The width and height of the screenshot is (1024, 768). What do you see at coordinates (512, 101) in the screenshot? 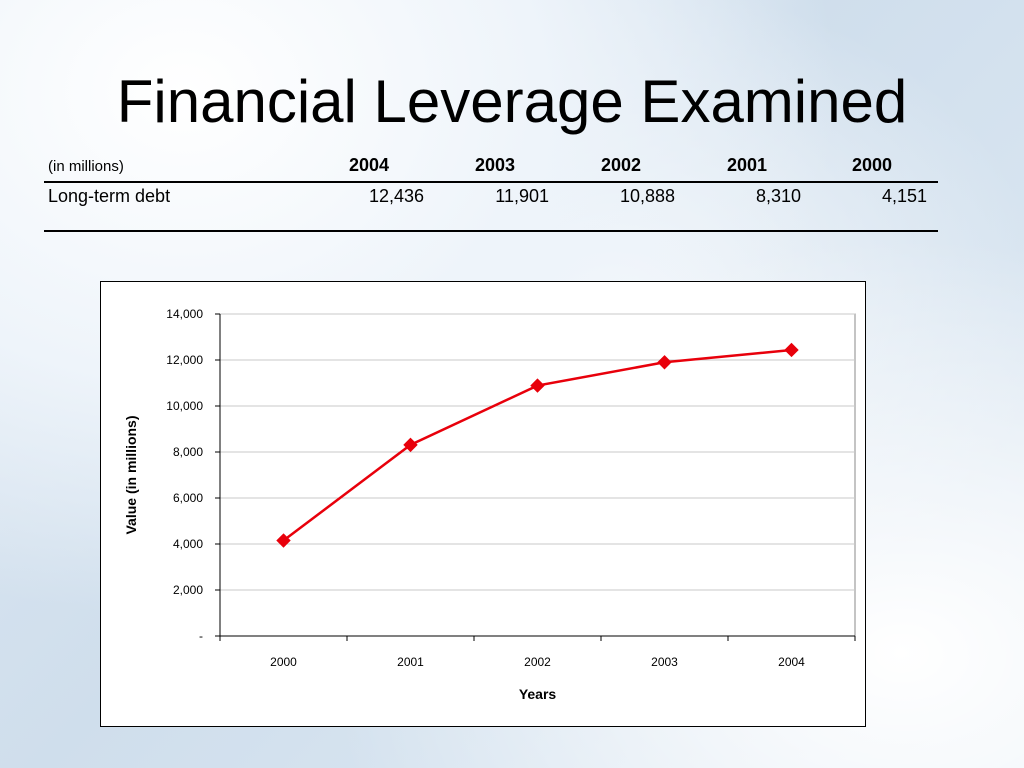
I see `slide-title: Financial Leverage Examined` at bounding box center [512, 101].